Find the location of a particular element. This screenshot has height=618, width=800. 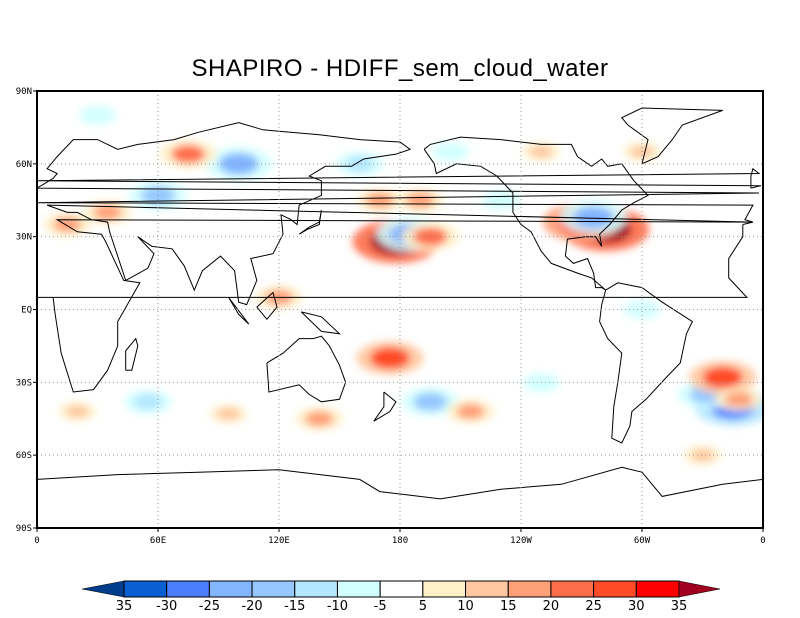

y-tick-label: 90N is located at coordinates (24, 92).